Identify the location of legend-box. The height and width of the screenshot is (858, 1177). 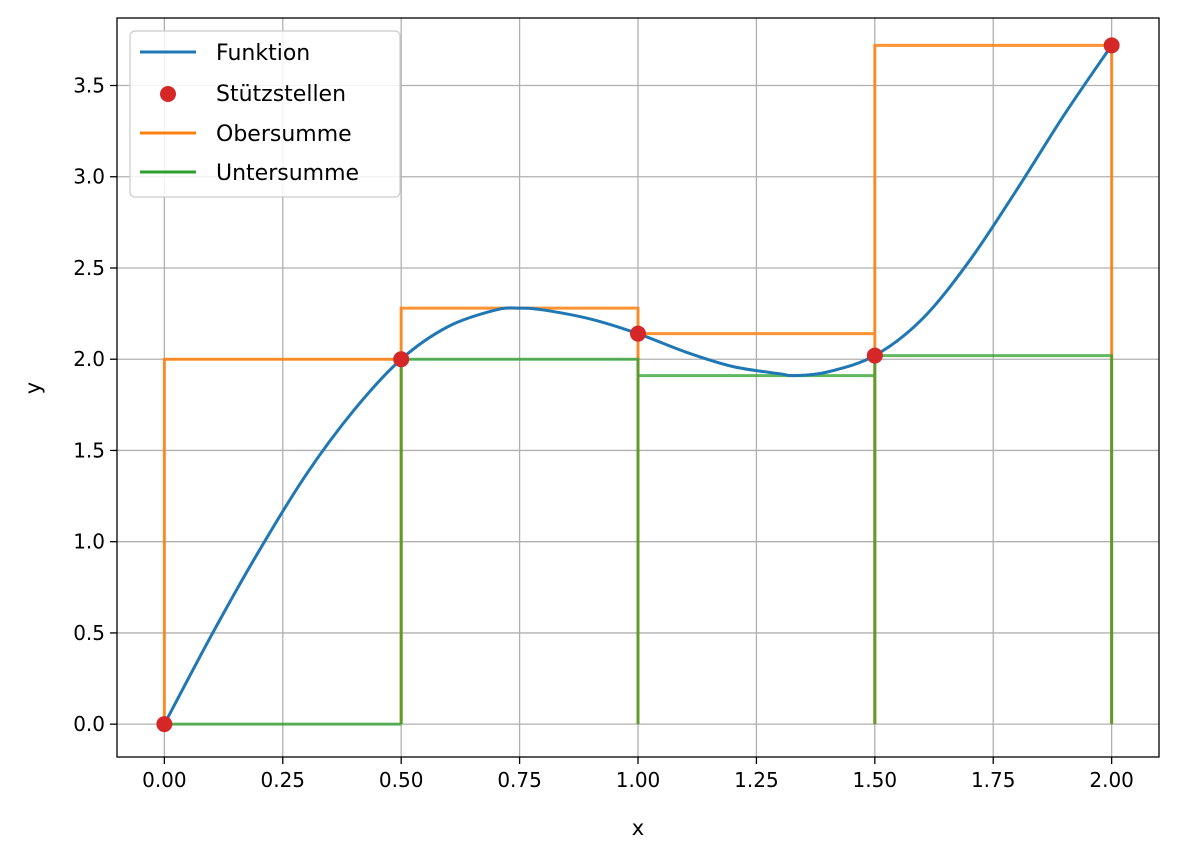
(265, 114).